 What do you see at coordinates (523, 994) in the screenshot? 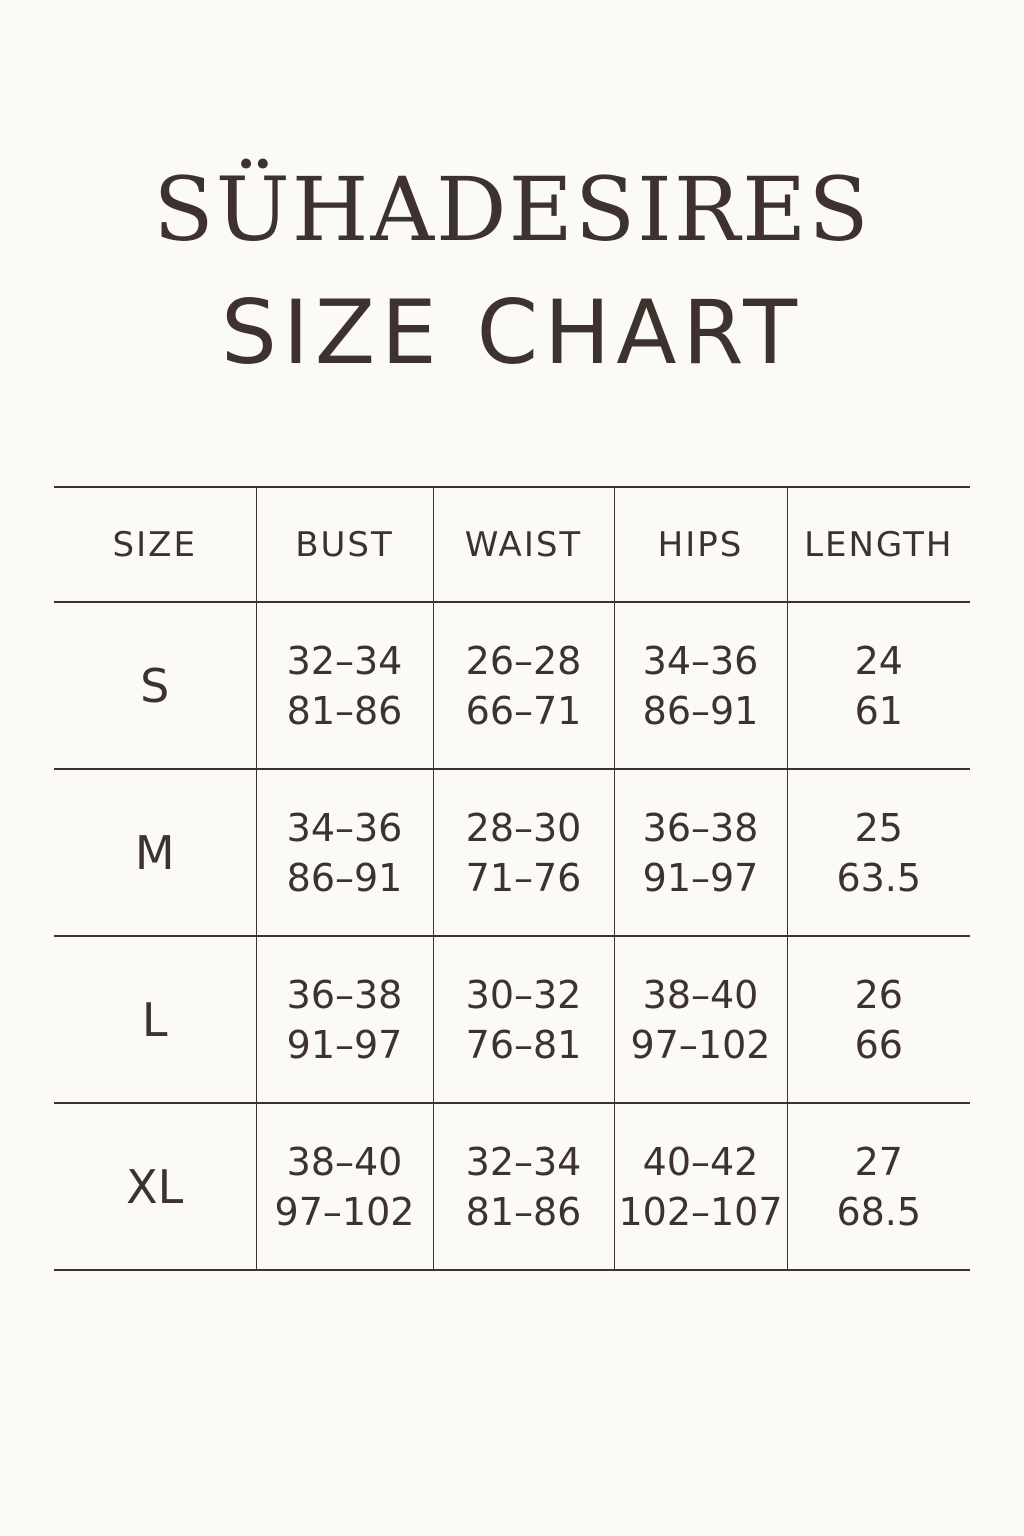
I see `waist-inches: 30–32` at bounding box center [523, 994].